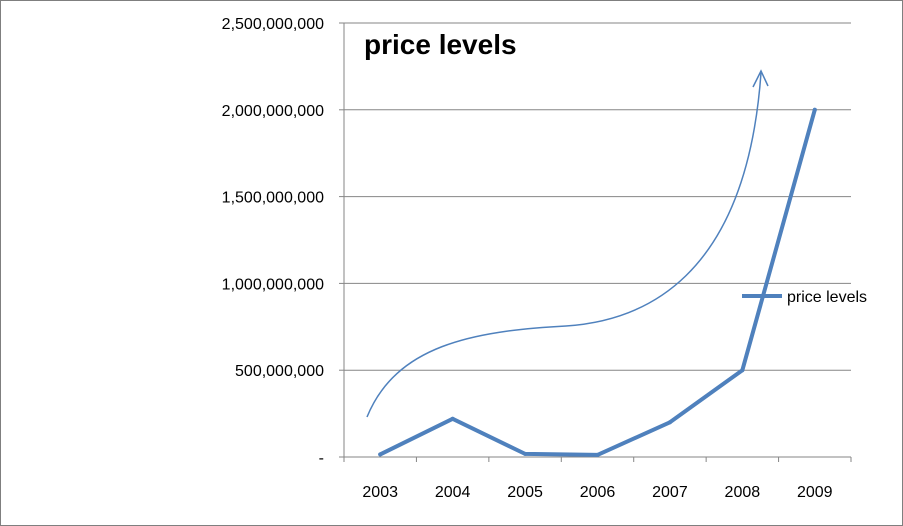  What do you see at coordinates (279, 371) in the screenshot?
I see `y-tick-label: 500,000,000` at bounding box center [279, 371].